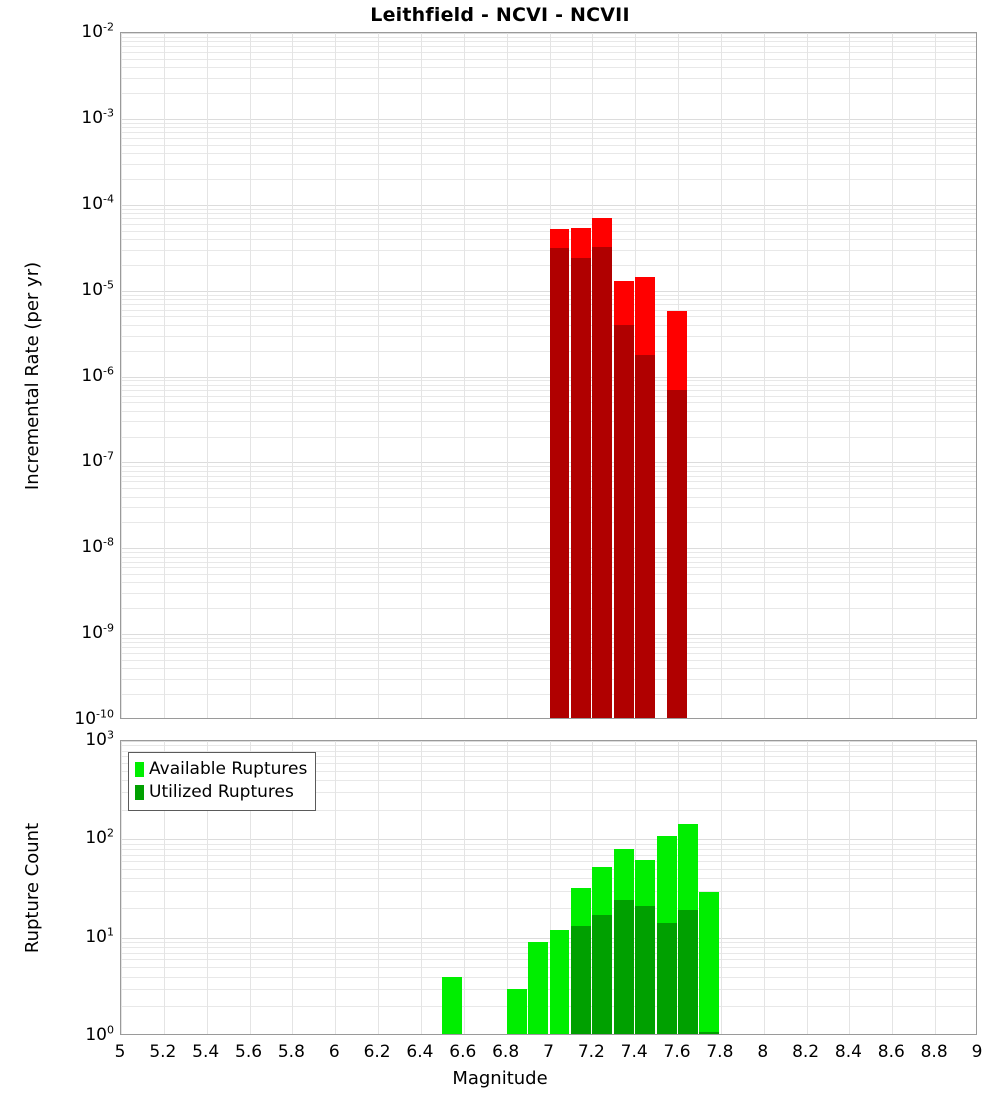 The image size is (1000, 1100). Describe the element at coordinates (634, 1052) in the screenshot. I see `x-axis-tick-label: 7.4` at that location.